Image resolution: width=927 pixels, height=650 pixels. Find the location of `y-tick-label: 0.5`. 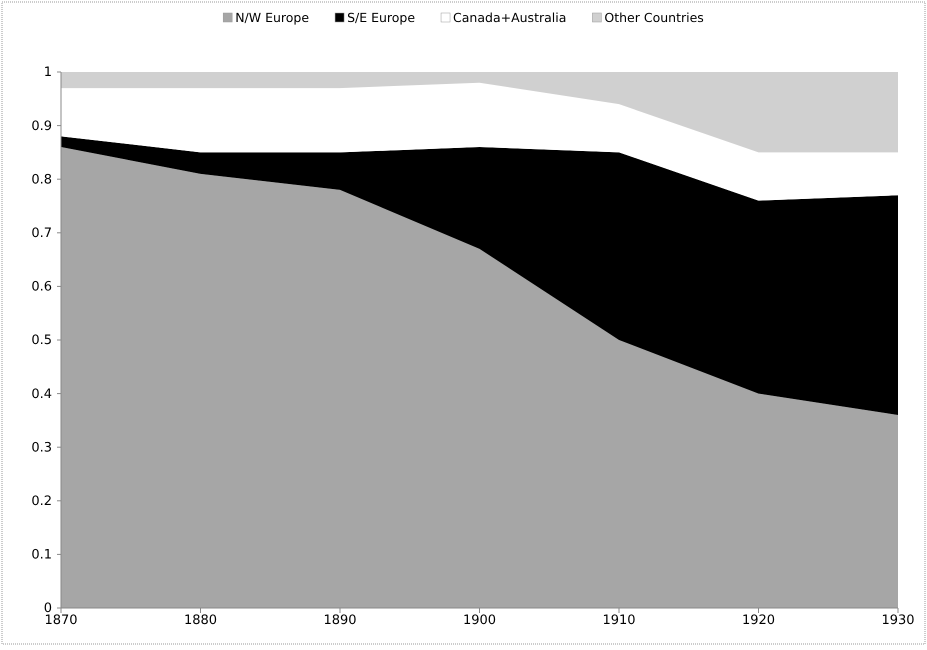

y-tick-label: 0.5 is located at coordinates (41, 340).